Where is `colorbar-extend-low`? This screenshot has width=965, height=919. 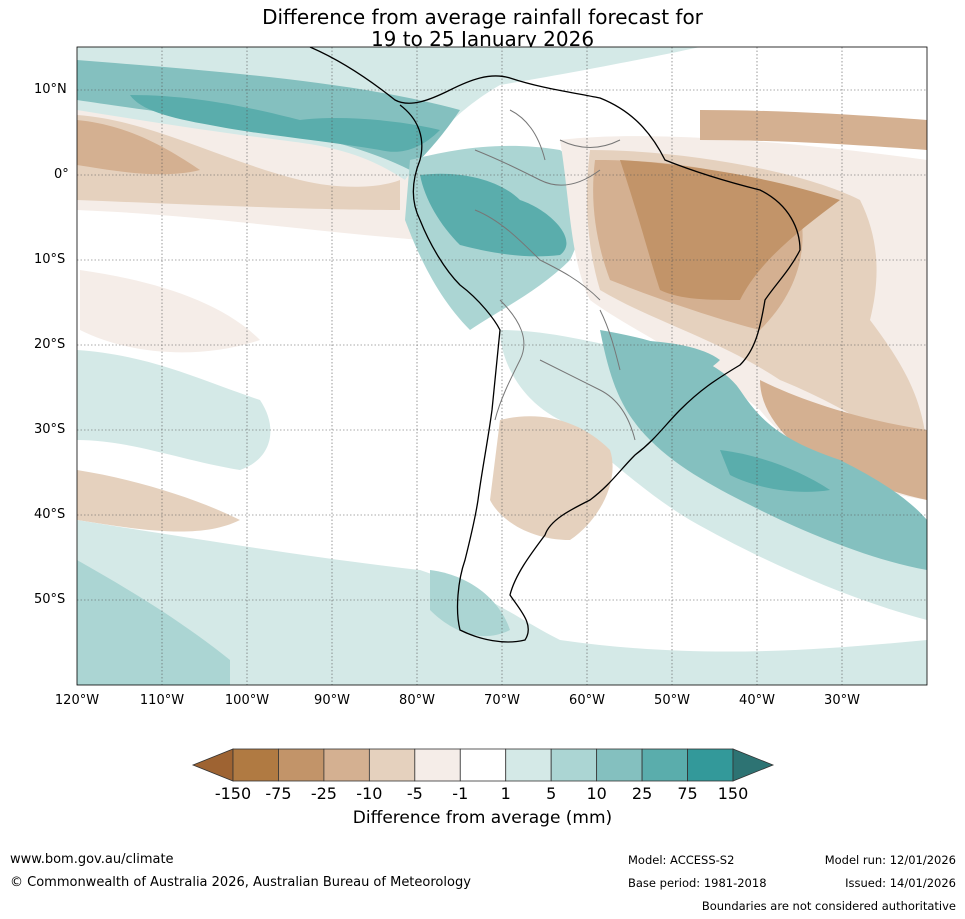
colorbar-extend-low is located at coordinates (212, 765).